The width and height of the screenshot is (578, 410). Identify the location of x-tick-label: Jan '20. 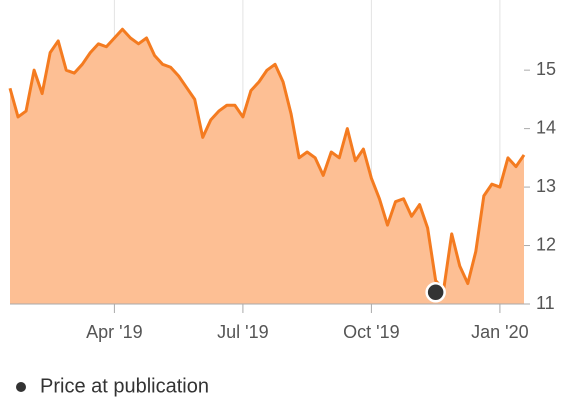
(499, 332).